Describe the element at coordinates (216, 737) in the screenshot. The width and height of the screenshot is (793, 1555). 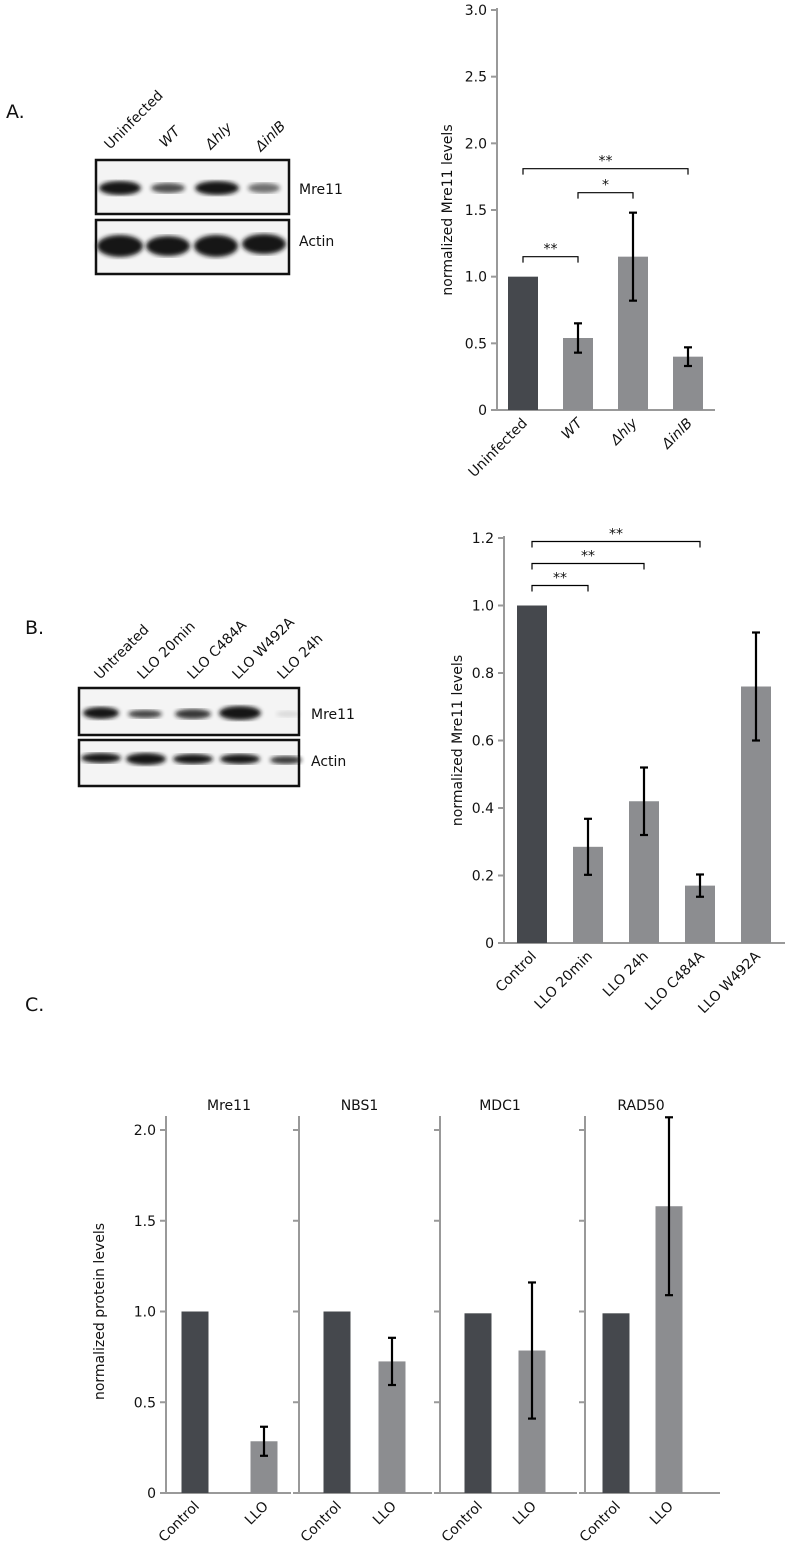
I see `blot-b: Mre11 Actin` at that location.